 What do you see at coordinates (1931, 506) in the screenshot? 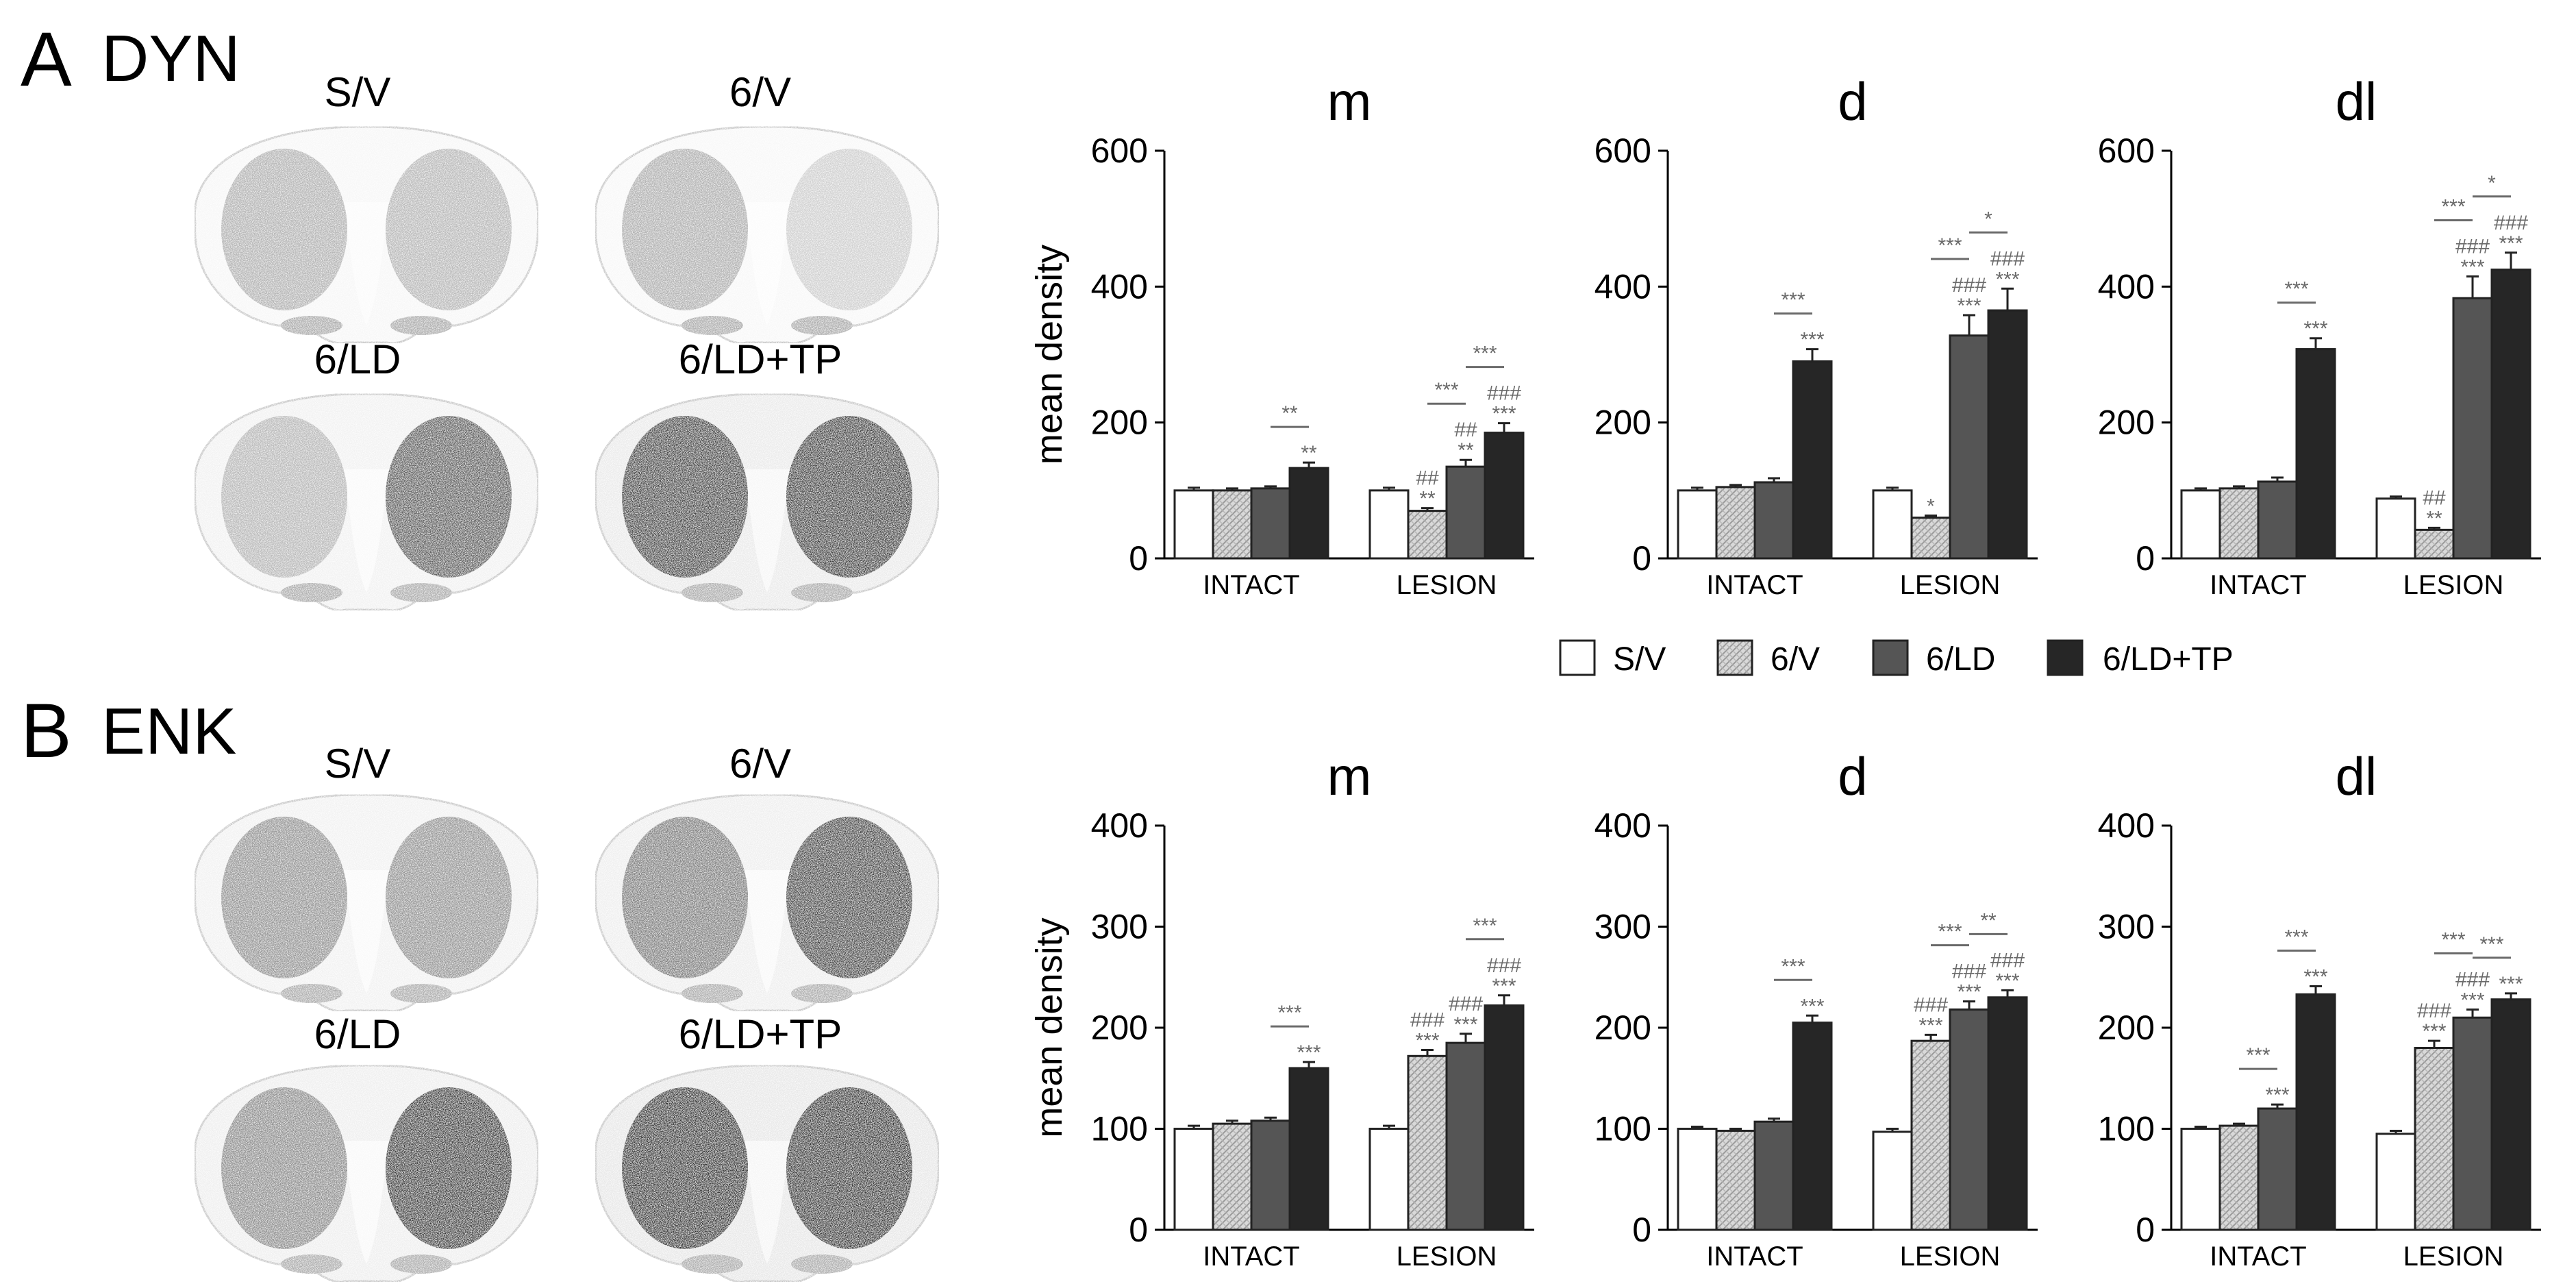
I see `significance-mark: *` at bounding box center [1931, 506].